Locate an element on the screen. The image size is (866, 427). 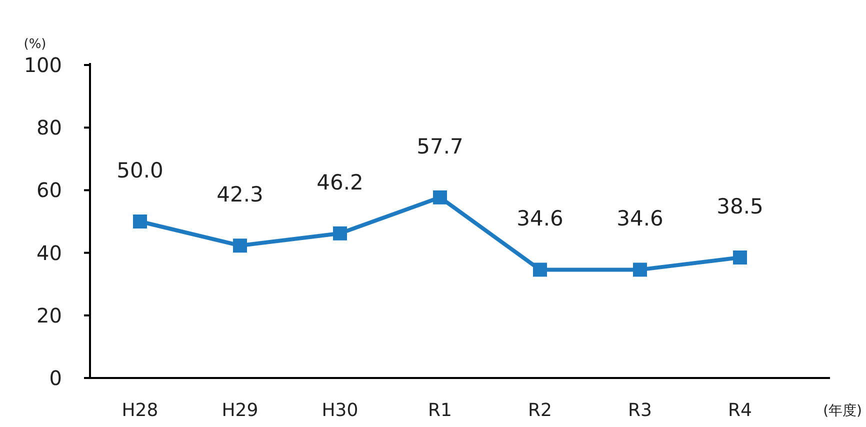
x-tick-label: H30 is located at coordinates (340, 410).